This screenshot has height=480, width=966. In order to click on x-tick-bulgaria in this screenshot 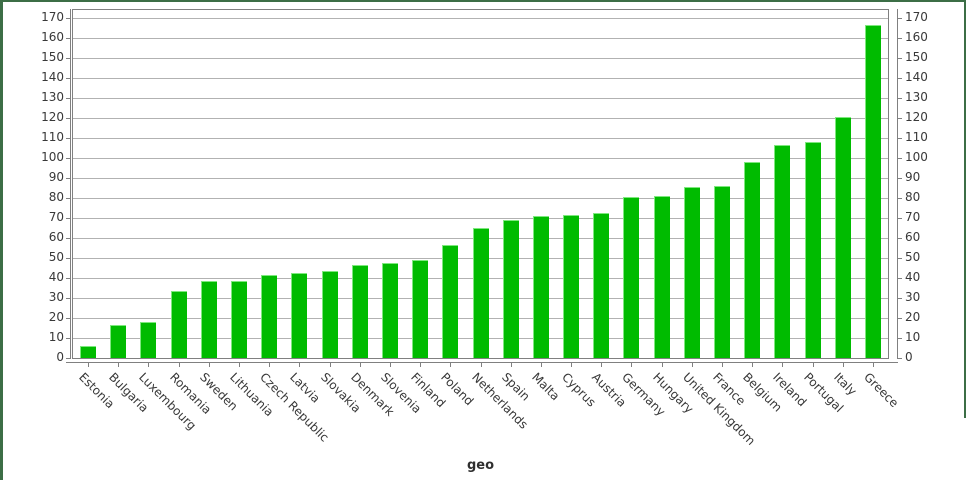, I will do `click(118, 364)`.